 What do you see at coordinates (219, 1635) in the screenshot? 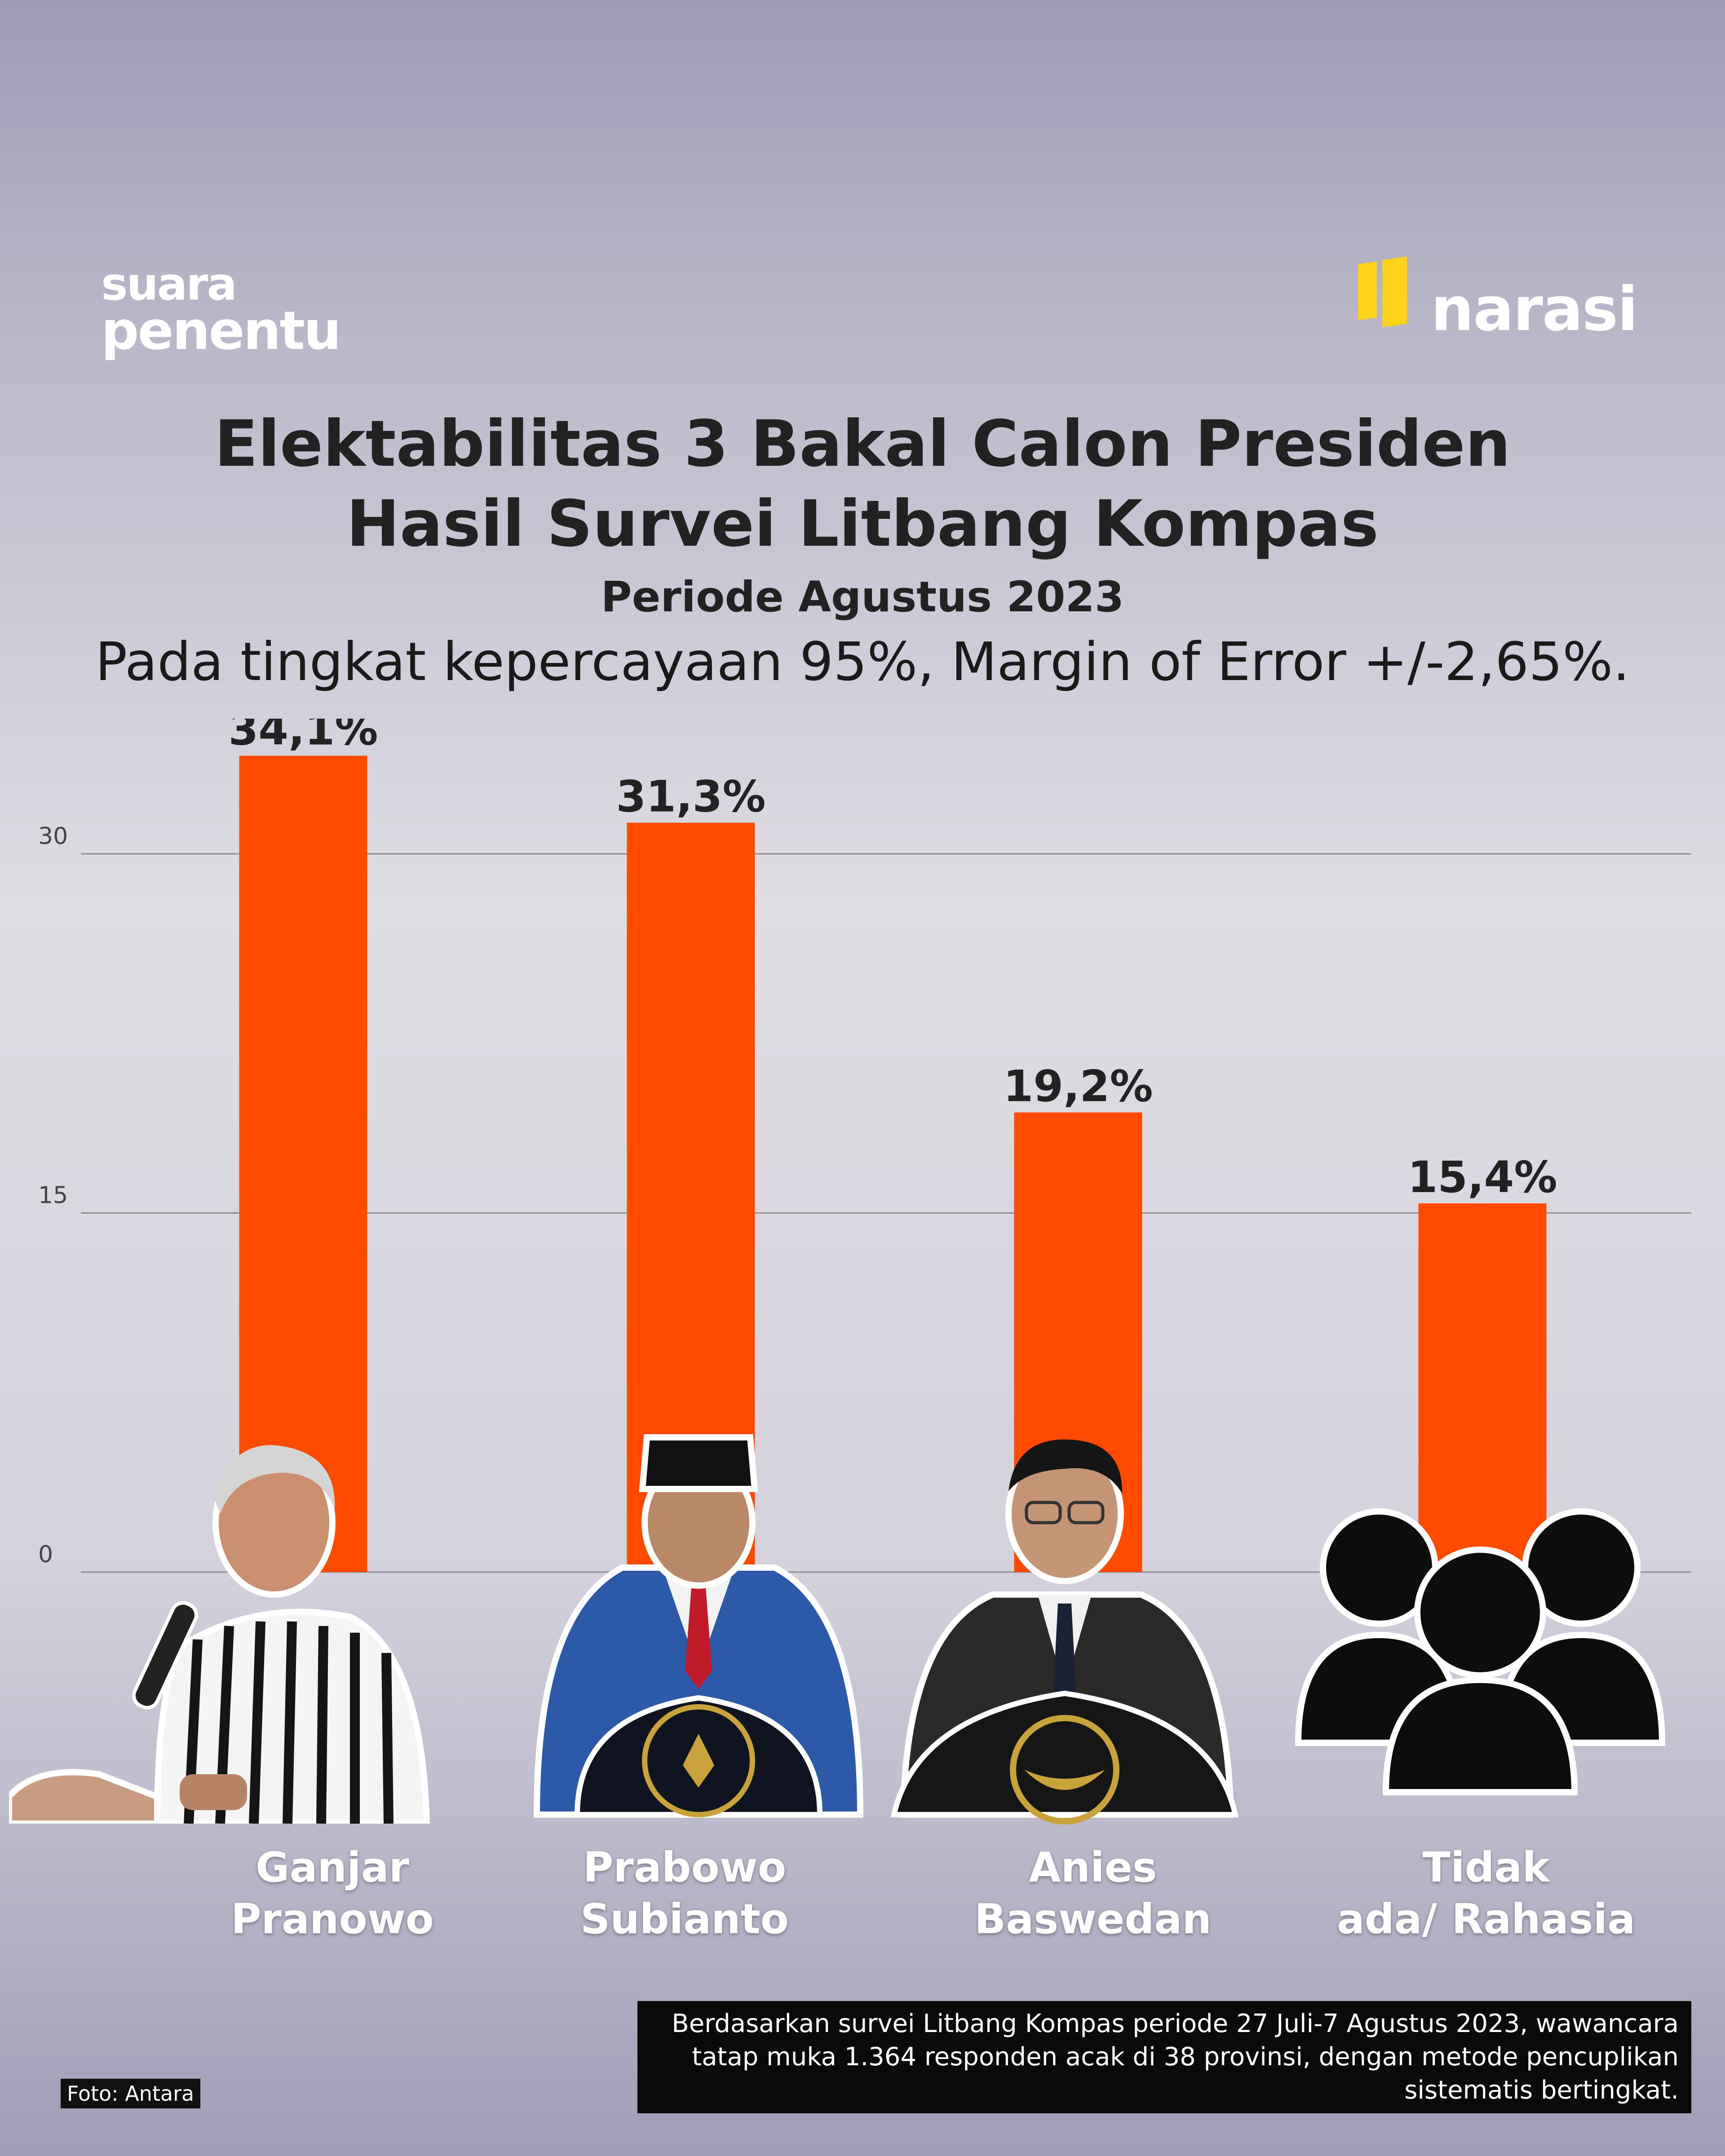
I see `ganjar-photo` at bounding box center [219, 1635].